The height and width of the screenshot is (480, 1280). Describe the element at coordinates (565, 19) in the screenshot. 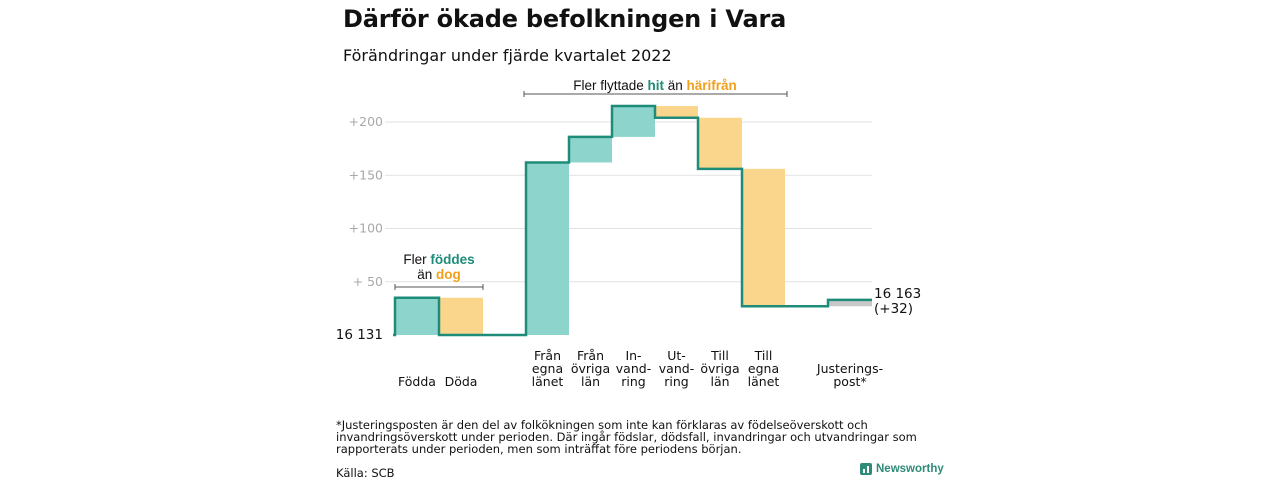

I see `chart-title: Därför ökade befolkningen i Vara` at that location.